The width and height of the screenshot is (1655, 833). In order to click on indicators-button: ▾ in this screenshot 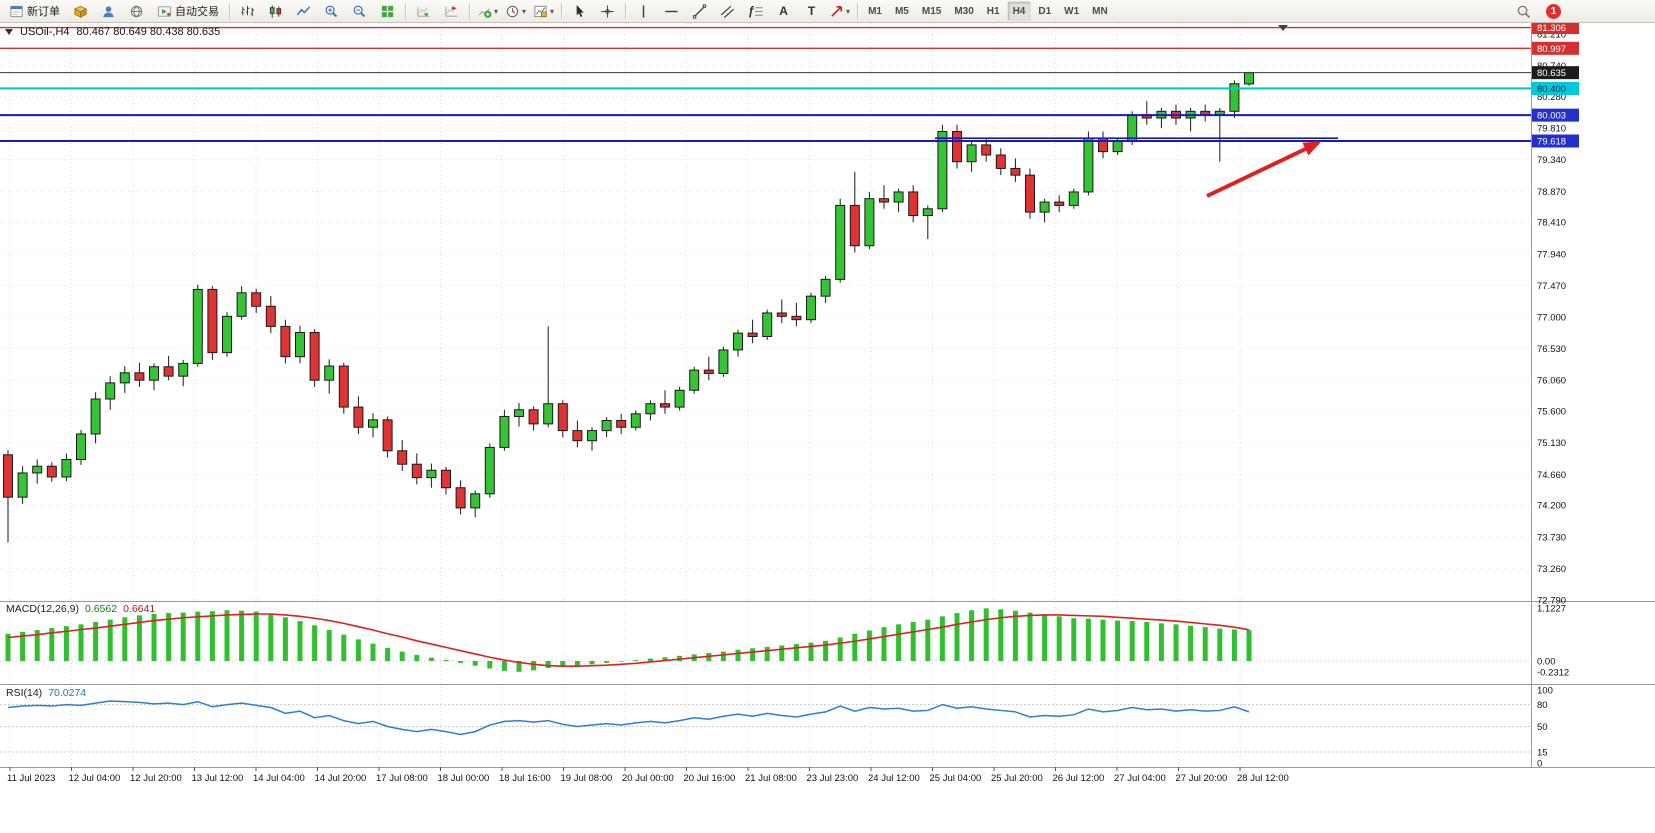, I will do `click(487, 11)`.